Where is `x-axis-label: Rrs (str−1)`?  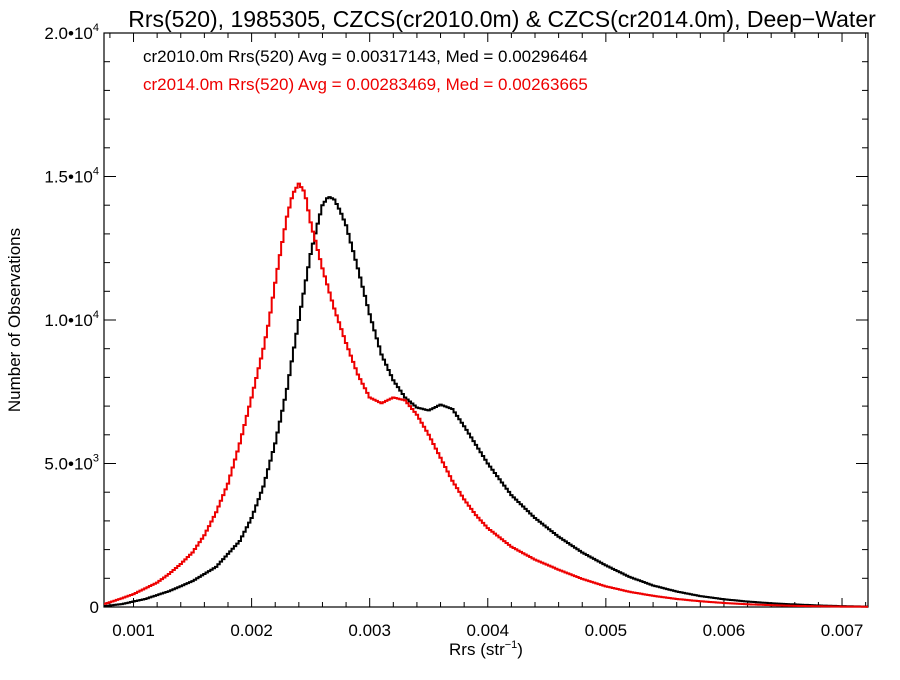 x-axis-label: Rrs (str−1) is located at coordinates (486, 649).